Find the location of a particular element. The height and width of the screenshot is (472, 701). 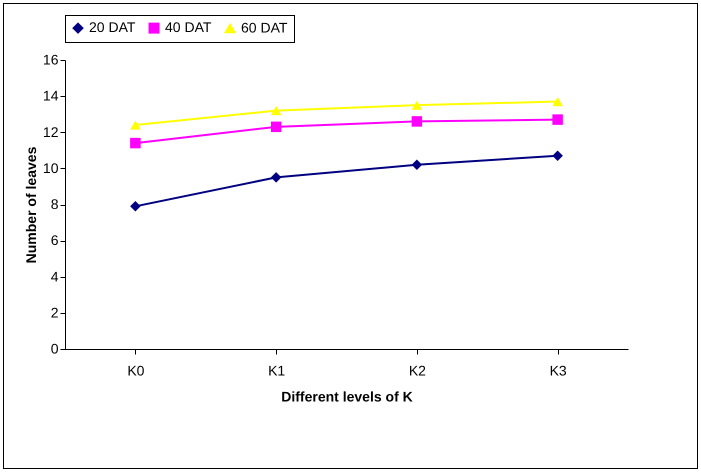

y-tick-label: 10 is located at coordinates (50, 168).